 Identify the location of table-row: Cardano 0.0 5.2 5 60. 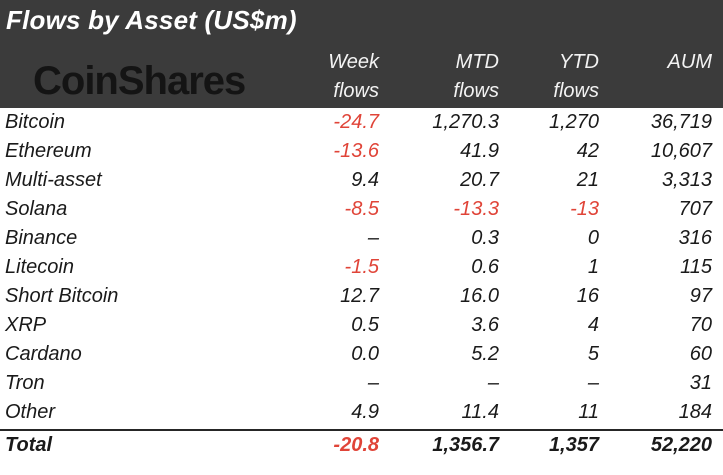
(361, 354).